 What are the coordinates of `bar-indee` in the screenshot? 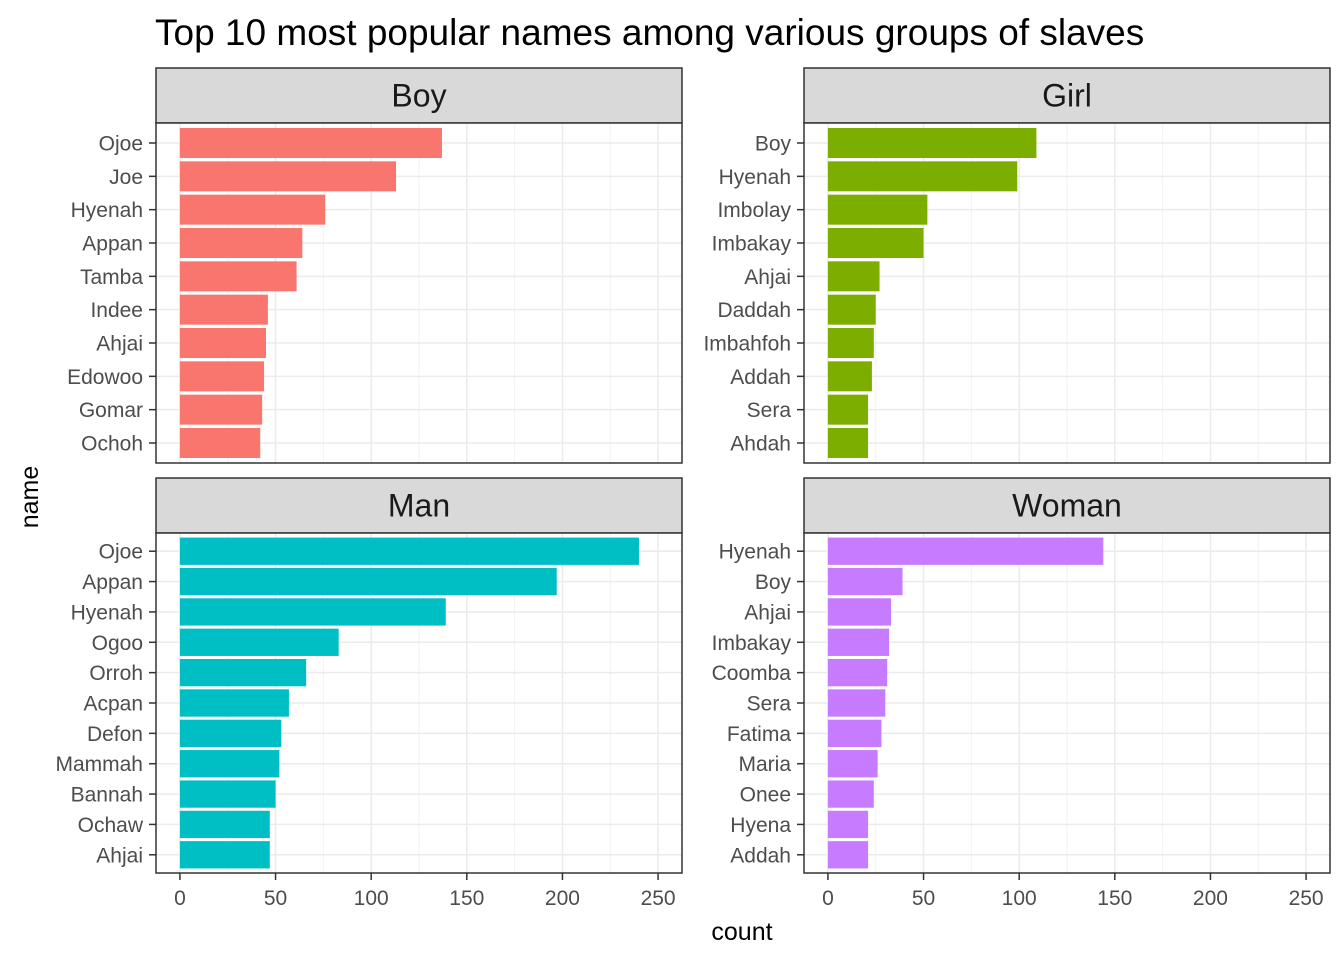 It's located at (223, 309).